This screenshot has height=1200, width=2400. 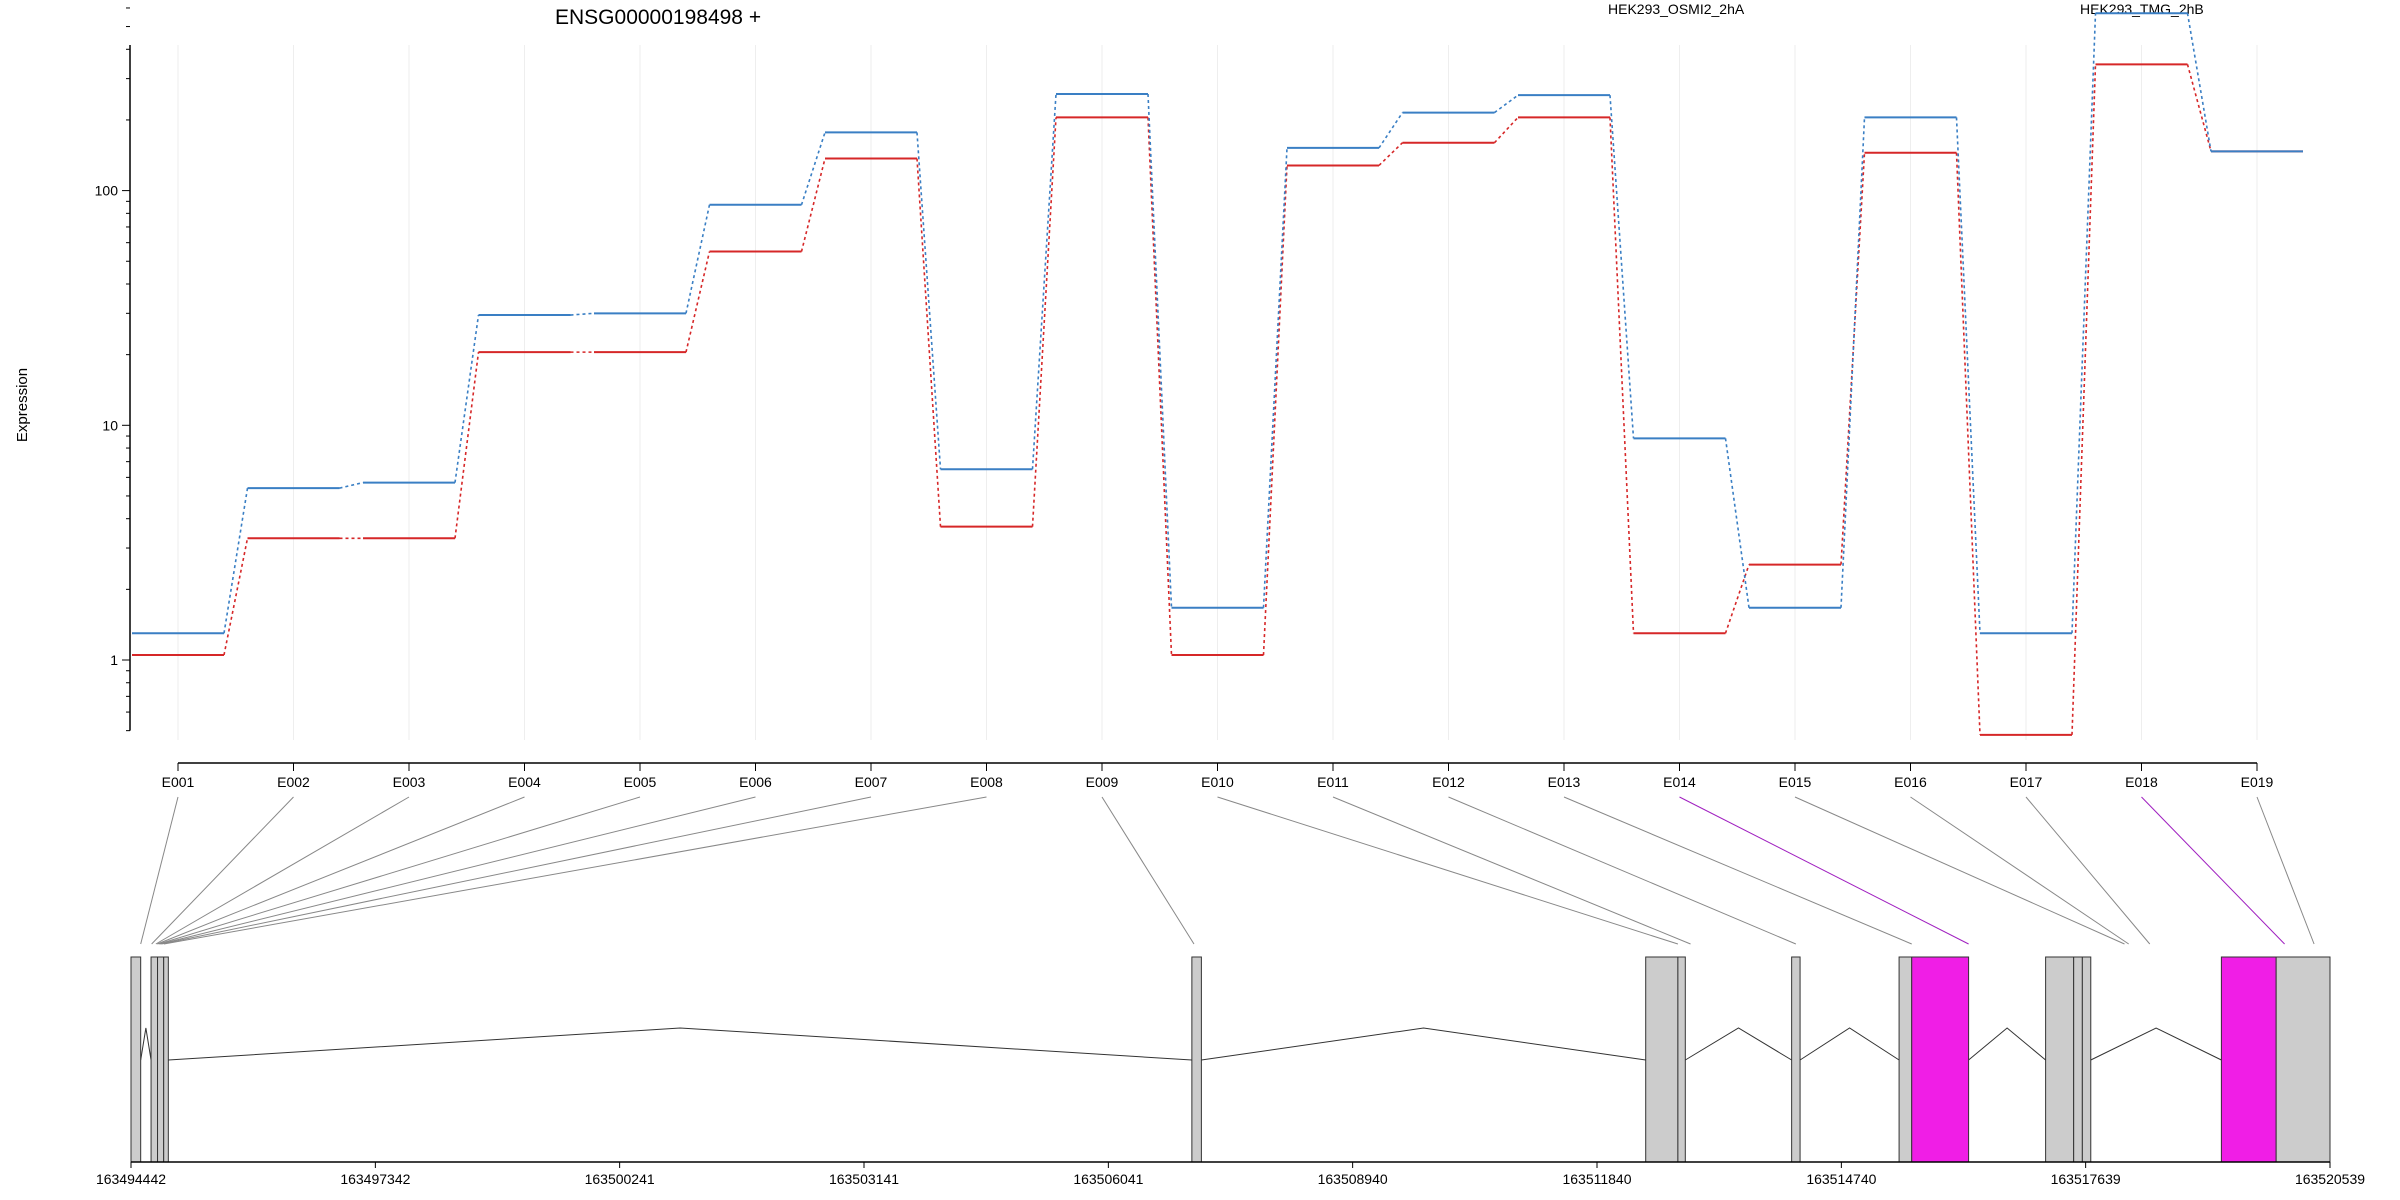 I want to click on connector-line-E013, so click(x=1737, y=870).